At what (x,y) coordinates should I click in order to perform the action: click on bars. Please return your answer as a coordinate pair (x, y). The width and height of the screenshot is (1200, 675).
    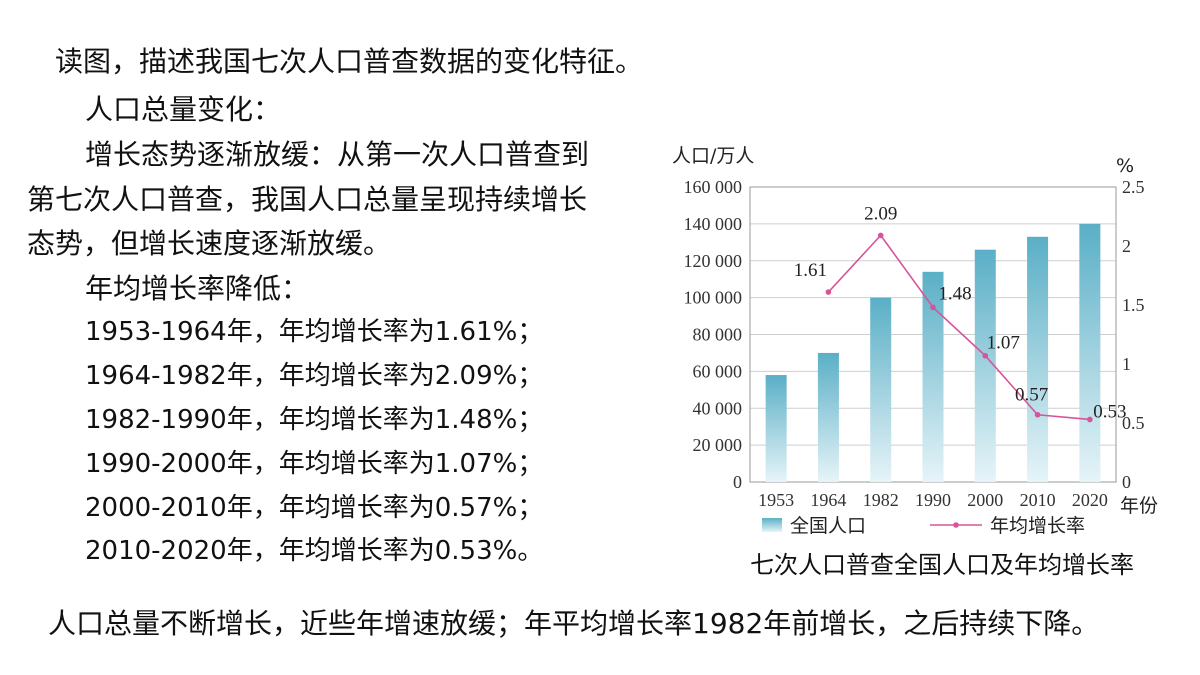
    Looking at the image, I should click on (933, 352).